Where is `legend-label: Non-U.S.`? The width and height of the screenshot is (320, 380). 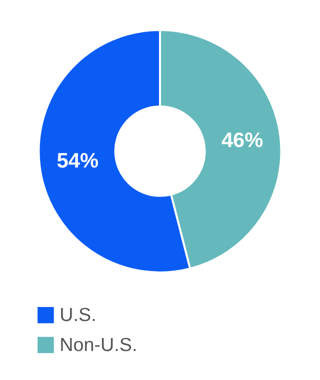
legend-label: Non-U.S. is located at coordinates (99, 345).